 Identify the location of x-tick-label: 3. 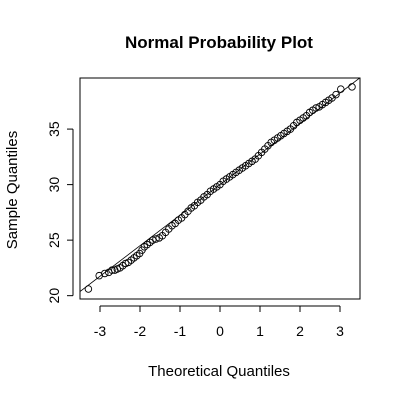
(340, 331).